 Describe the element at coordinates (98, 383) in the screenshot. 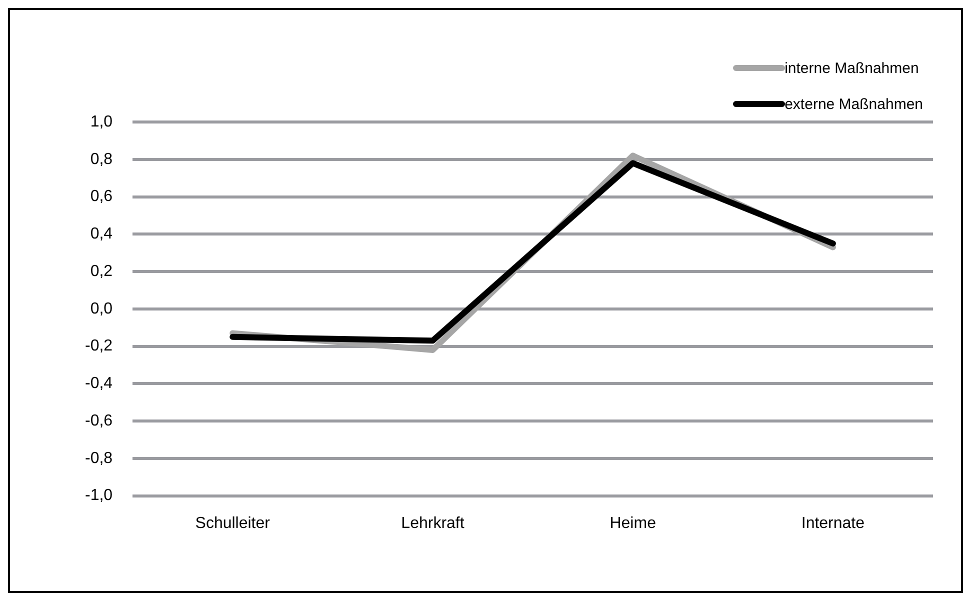

I see `y-tick-label: -0,4` at that location.